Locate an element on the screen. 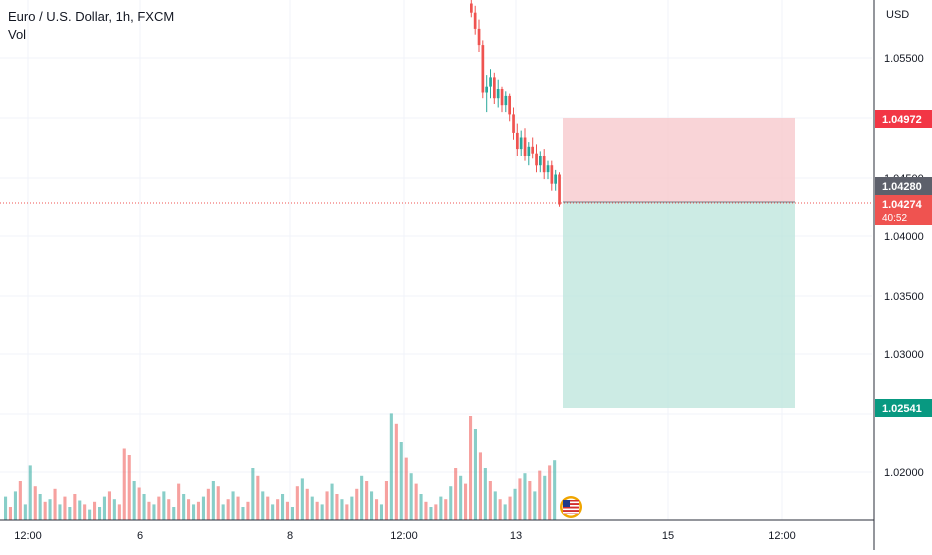  target-price-label-text: 1.02541 is located at coordinates (902, 409).